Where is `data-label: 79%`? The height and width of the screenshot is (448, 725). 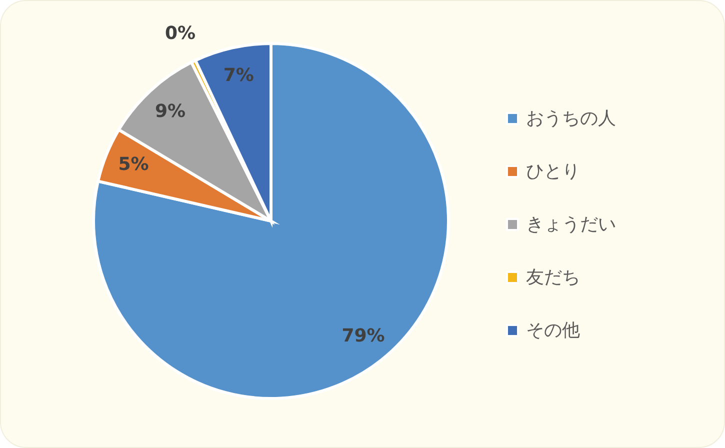
data-label: 79% is located at coordinates (363, 336).